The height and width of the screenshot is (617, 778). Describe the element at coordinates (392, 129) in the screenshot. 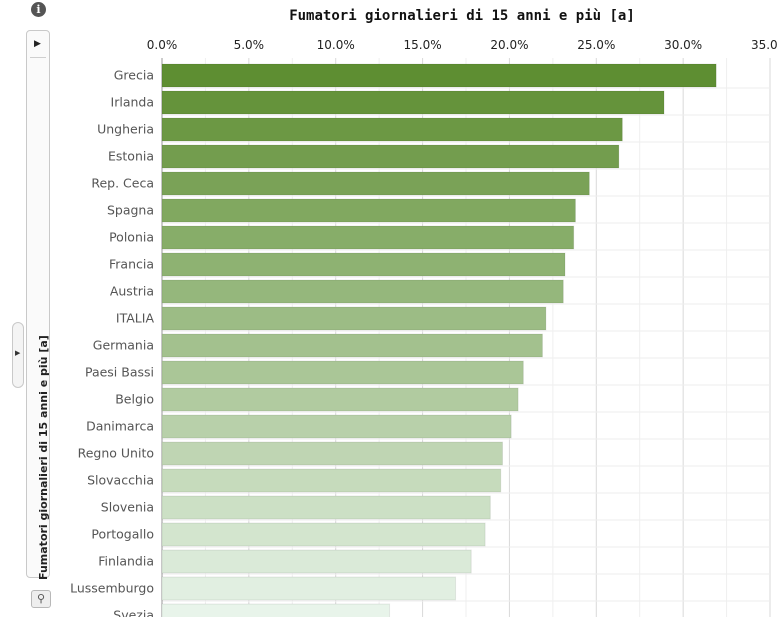

I see `bar-ungheria` at that location.